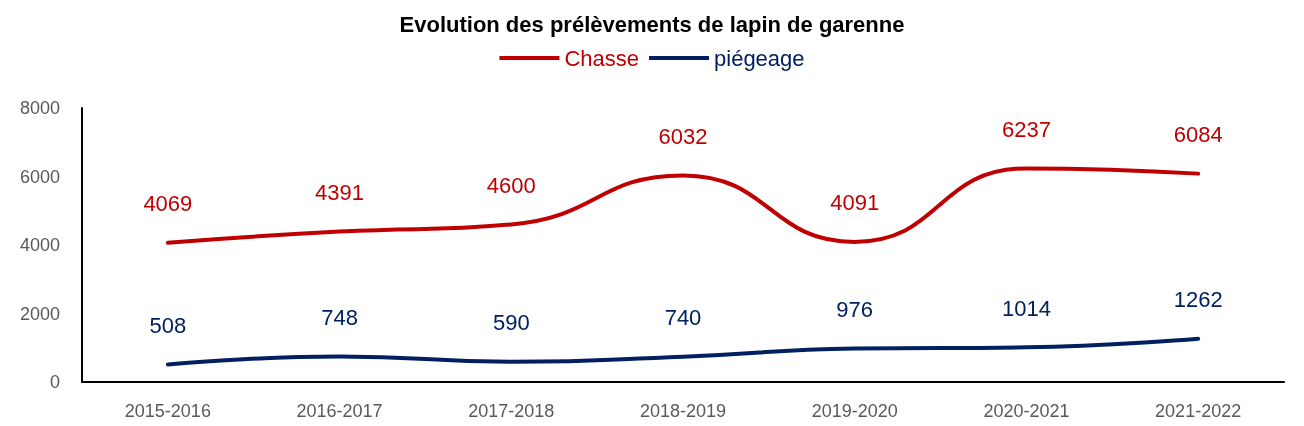  What do you see at coordinates (39, 245) in the screenshot?
I see `y-tick-label: 4000` at bounding box center [39, 245].